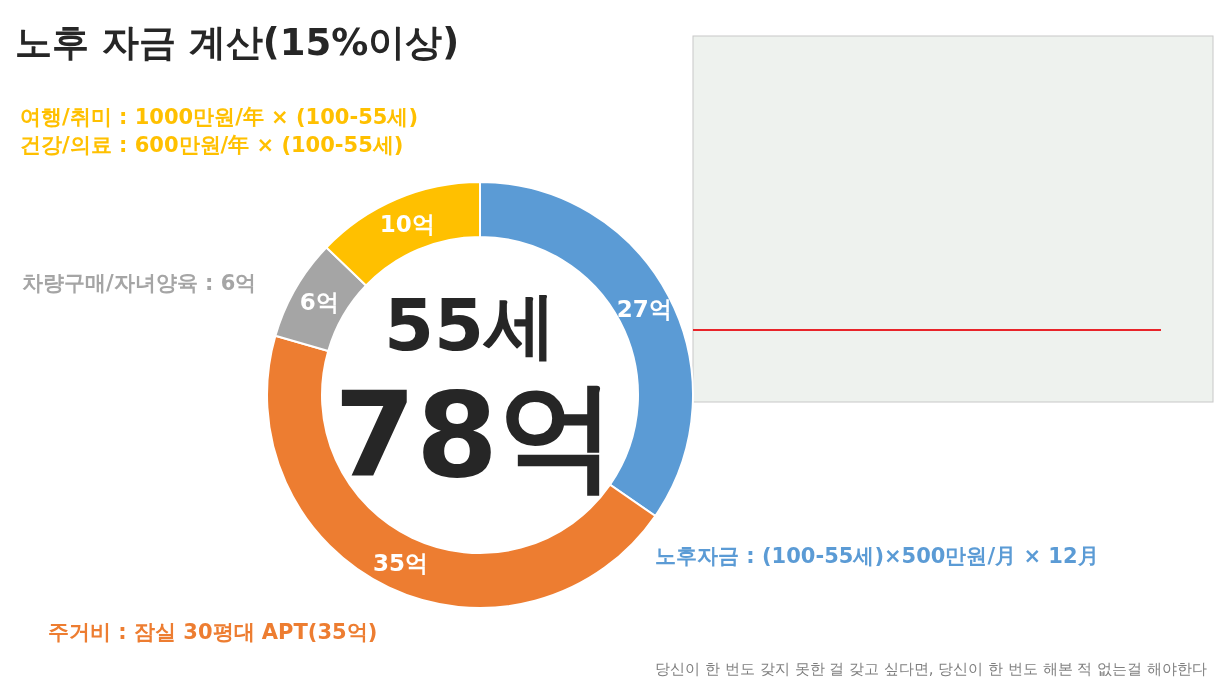 This screenshot has height=684, width=1216. What do you see at coordinates (475, 435) in the screenshot?
I see `text: 78억` at bounding box center [475, 435].